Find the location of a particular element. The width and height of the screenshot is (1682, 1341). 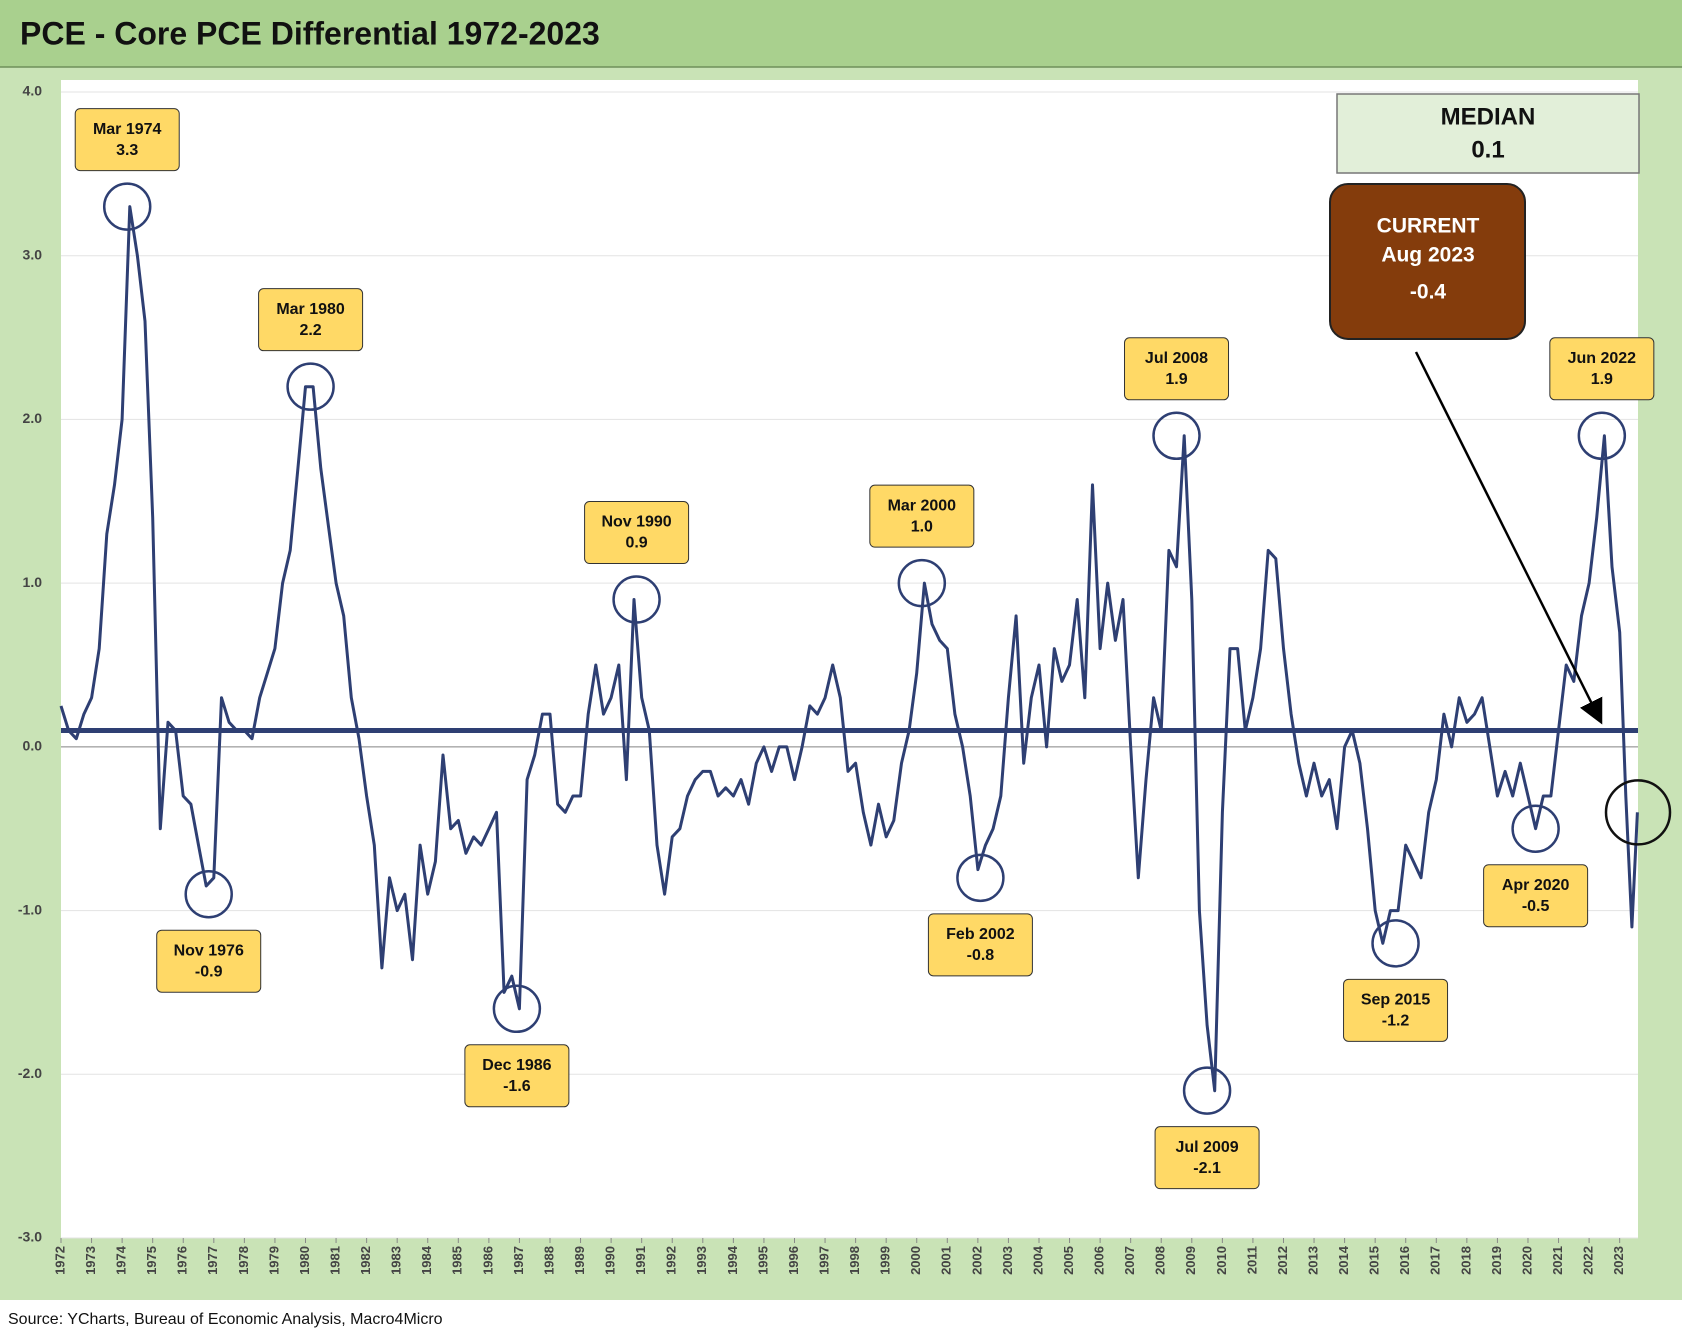

y-tick-label: 3.0 is located at coordinates (33, 254).